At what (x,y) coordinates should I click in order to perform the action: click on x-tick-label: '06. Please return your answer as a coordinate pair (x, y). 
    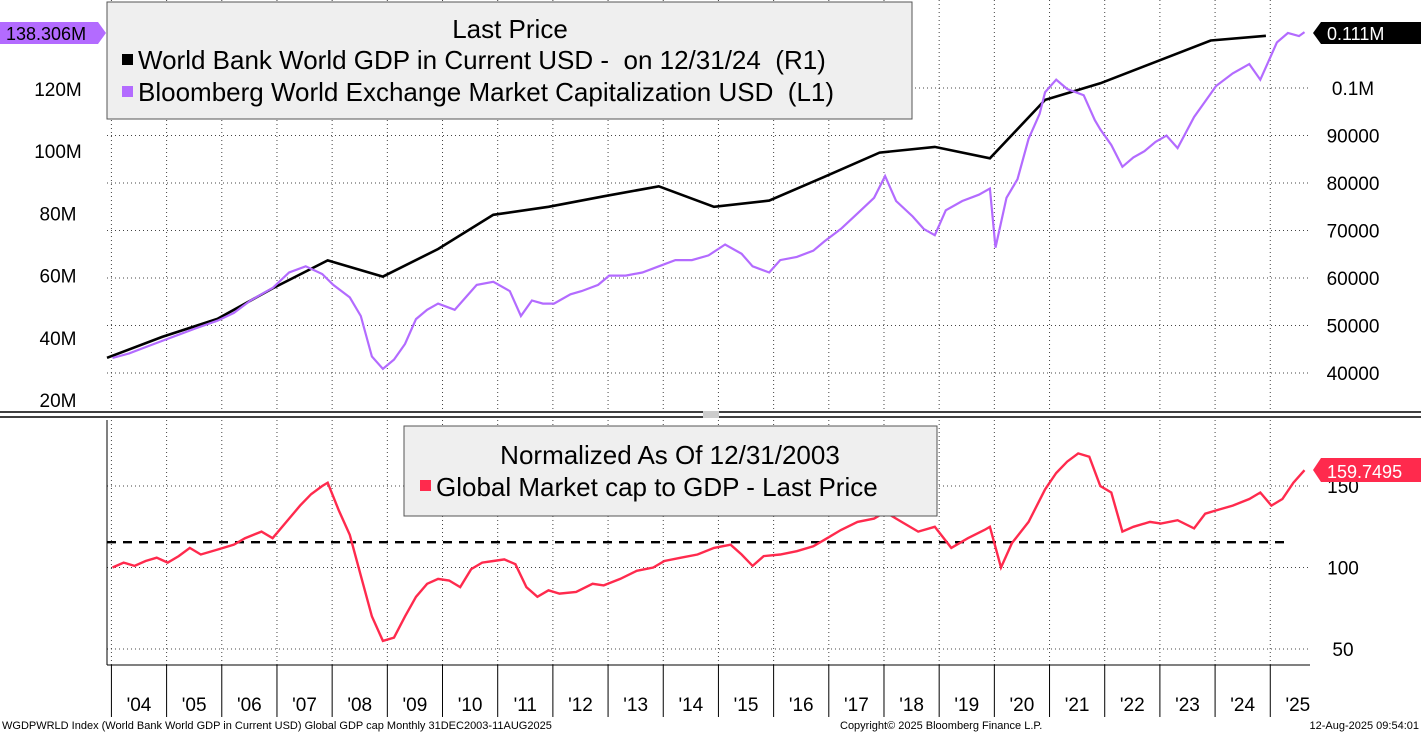
    Looking at the image, I should click on (249, 705).